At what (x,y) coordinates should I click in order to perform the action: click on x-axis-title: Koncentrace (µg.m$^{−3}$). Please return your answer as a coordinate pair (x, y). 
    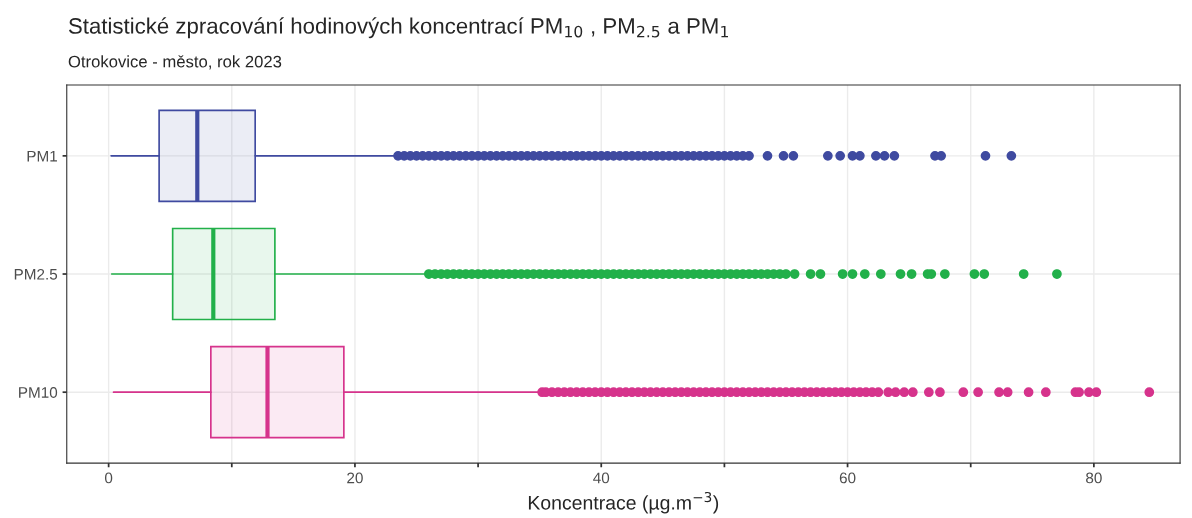
    Looking at the image, I should click on (623, 502).